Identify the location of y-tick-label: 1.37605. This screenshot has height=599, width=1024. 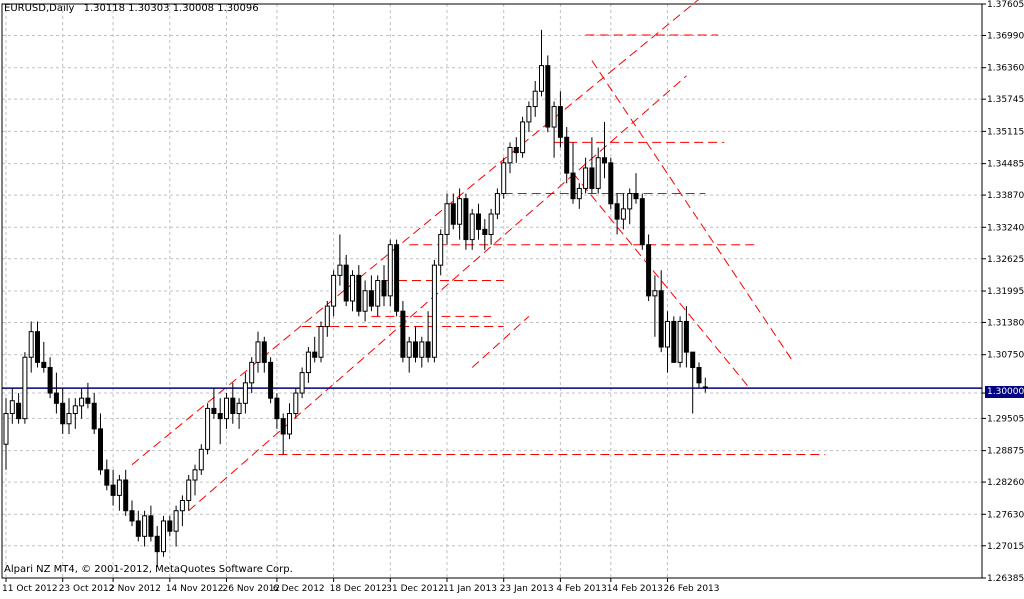
(1005, 5).